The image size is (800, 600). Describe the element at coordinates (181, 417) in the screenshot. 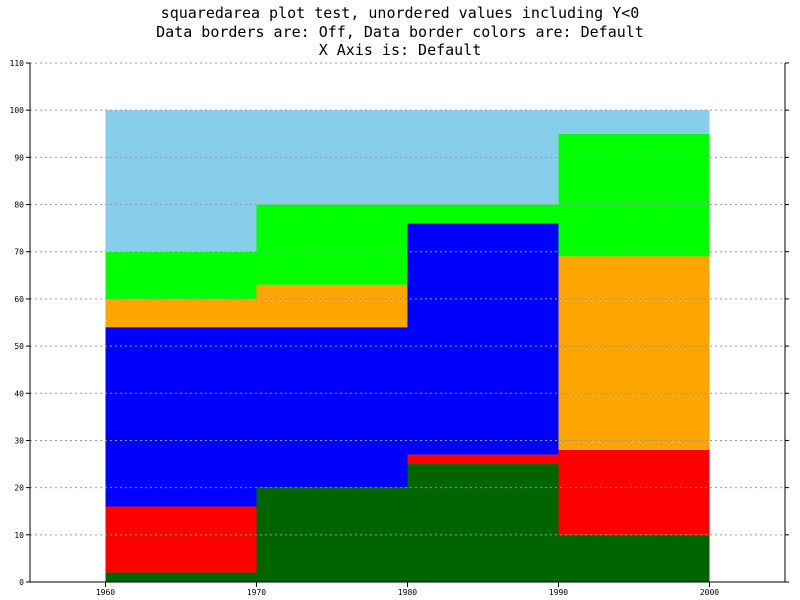

I see `area-segment-s3-1960` at that location.